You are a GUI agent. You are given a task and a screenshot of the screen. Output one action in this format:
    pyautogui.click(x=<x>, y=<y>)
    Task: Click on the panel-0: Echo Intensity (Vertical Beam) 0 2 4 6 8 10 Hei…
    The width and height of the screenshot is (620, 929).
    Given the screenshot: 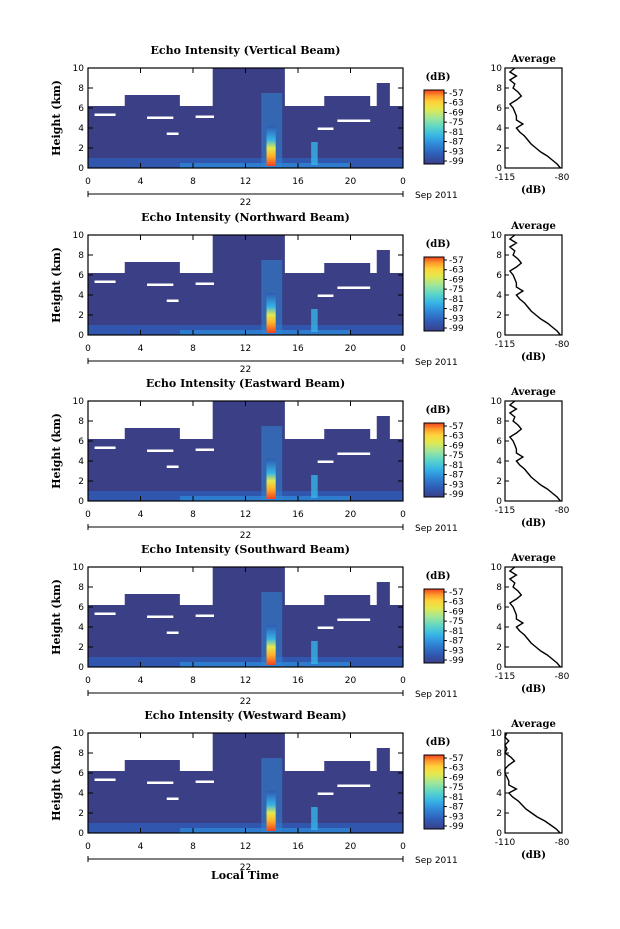 What is the action you would take?
    pyautogui.click(x=310, y=126)
    